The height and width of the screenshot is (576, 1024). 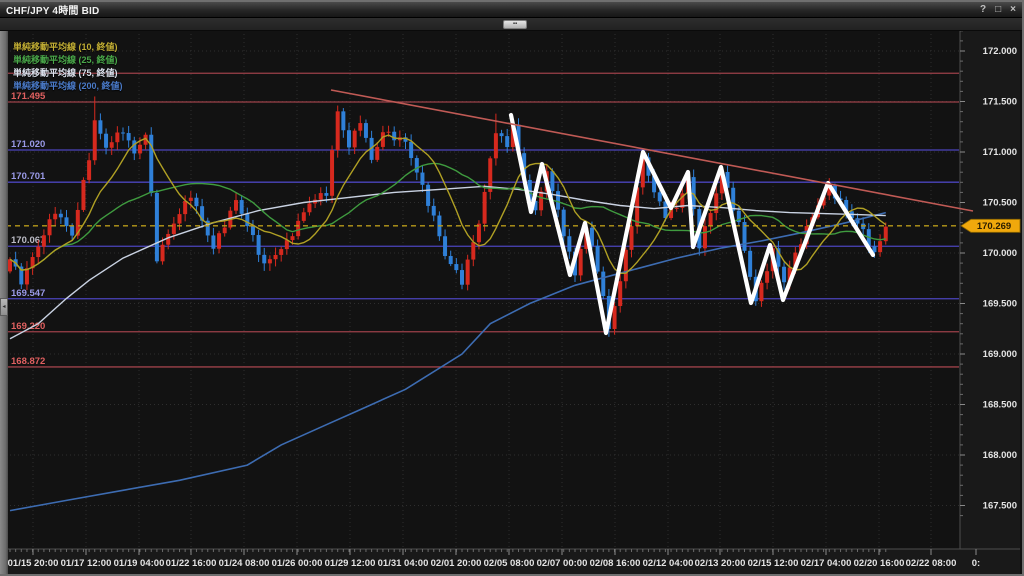 I want to click on window-title: CHF/JPY 4時間 BID, so click(x=53, y=11).